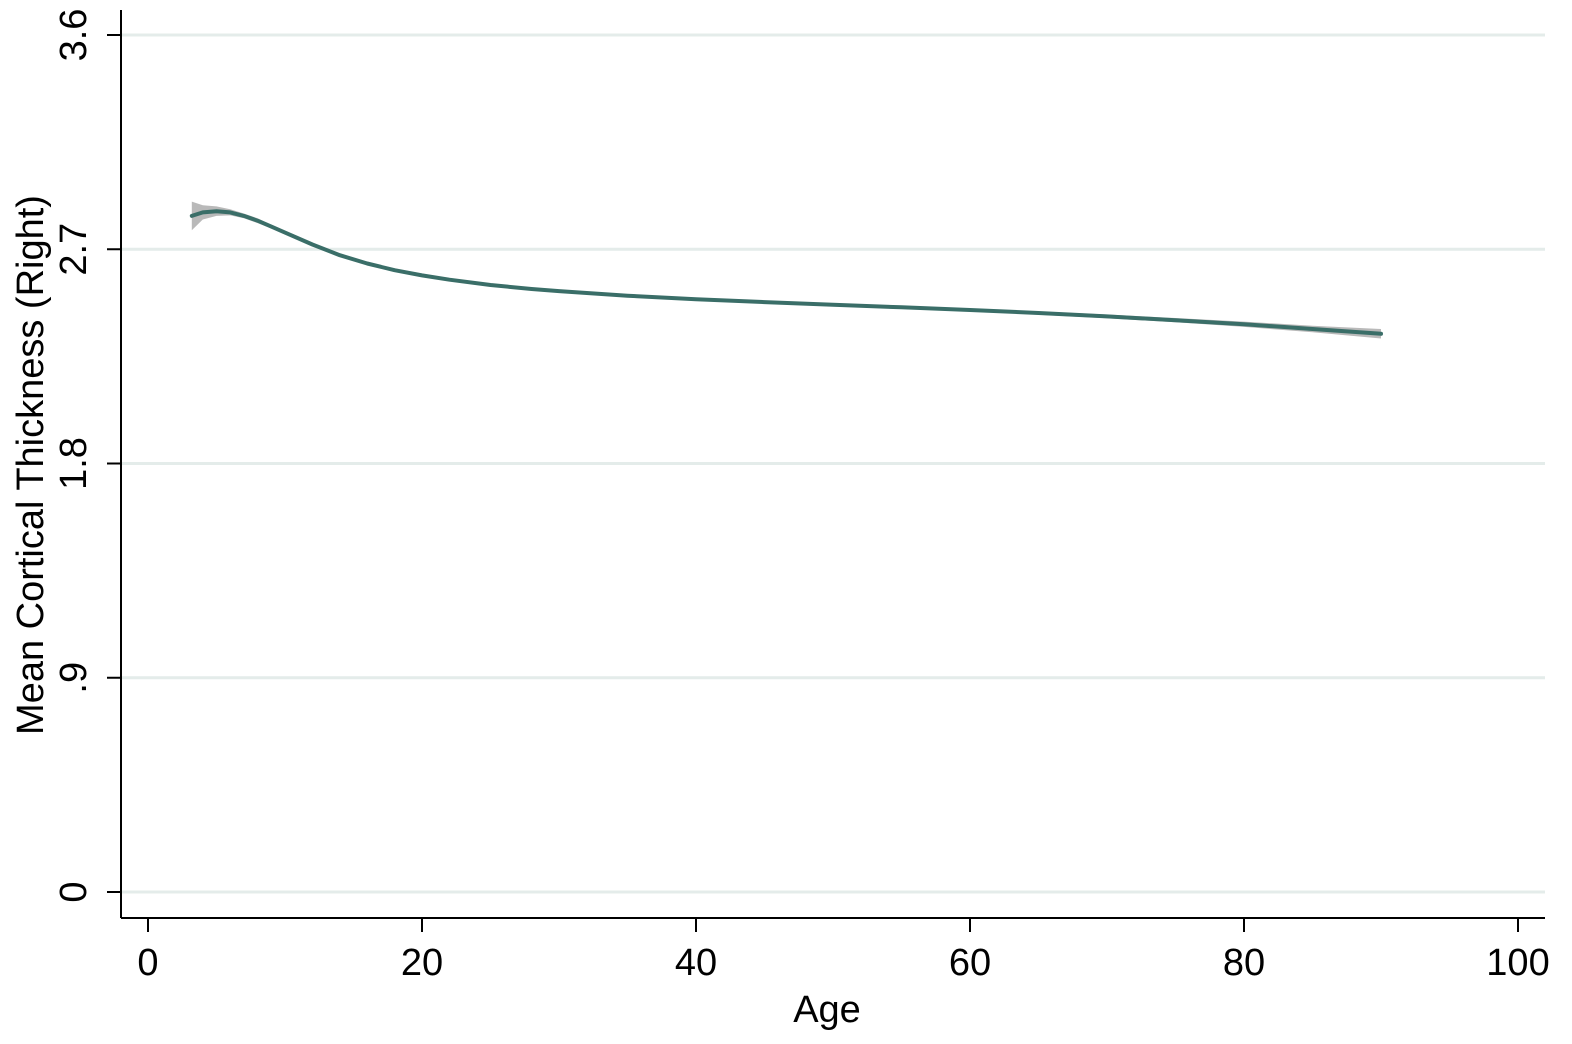 The image size is (1572, 1044). I want to click on y-tick-label: 0, so click(74, 891).